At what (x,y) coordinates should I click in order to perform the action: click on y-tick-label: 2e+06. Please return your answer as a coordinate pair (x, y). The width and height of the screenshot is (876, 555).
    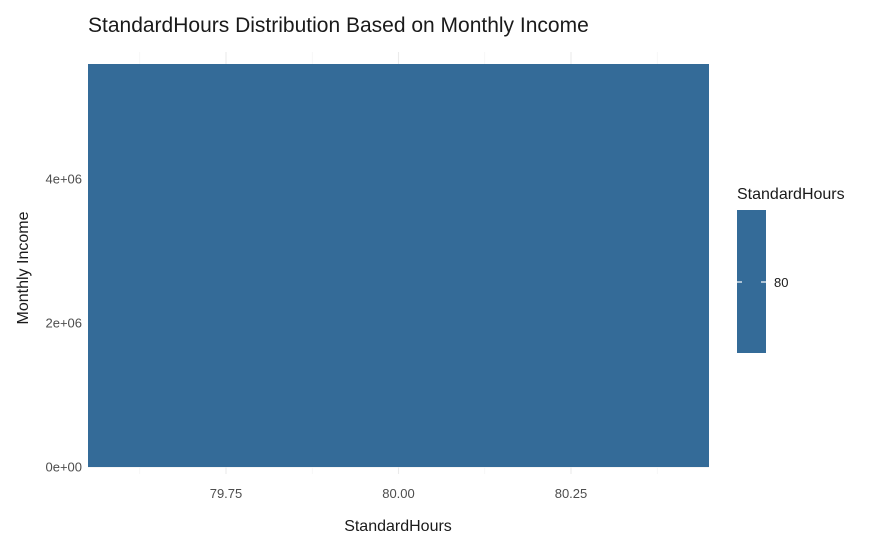
    Looking at the image, I should click on (63, 323).